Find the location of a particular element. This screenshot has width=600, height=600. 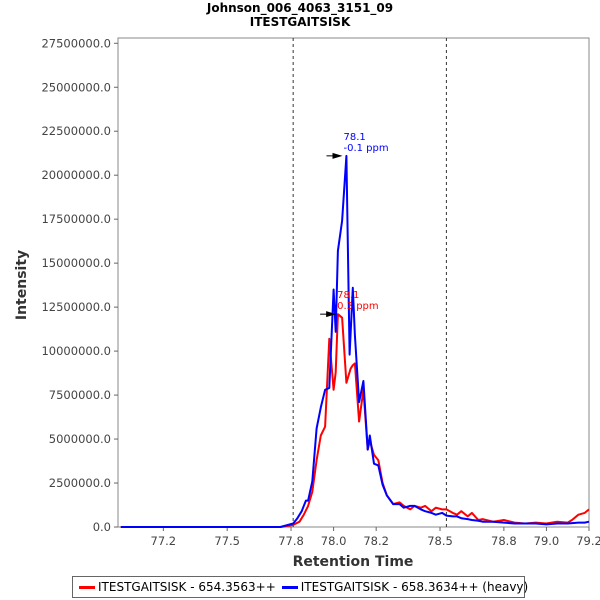

x-tick-label: 78.5 is located at coordinates (440, 541).